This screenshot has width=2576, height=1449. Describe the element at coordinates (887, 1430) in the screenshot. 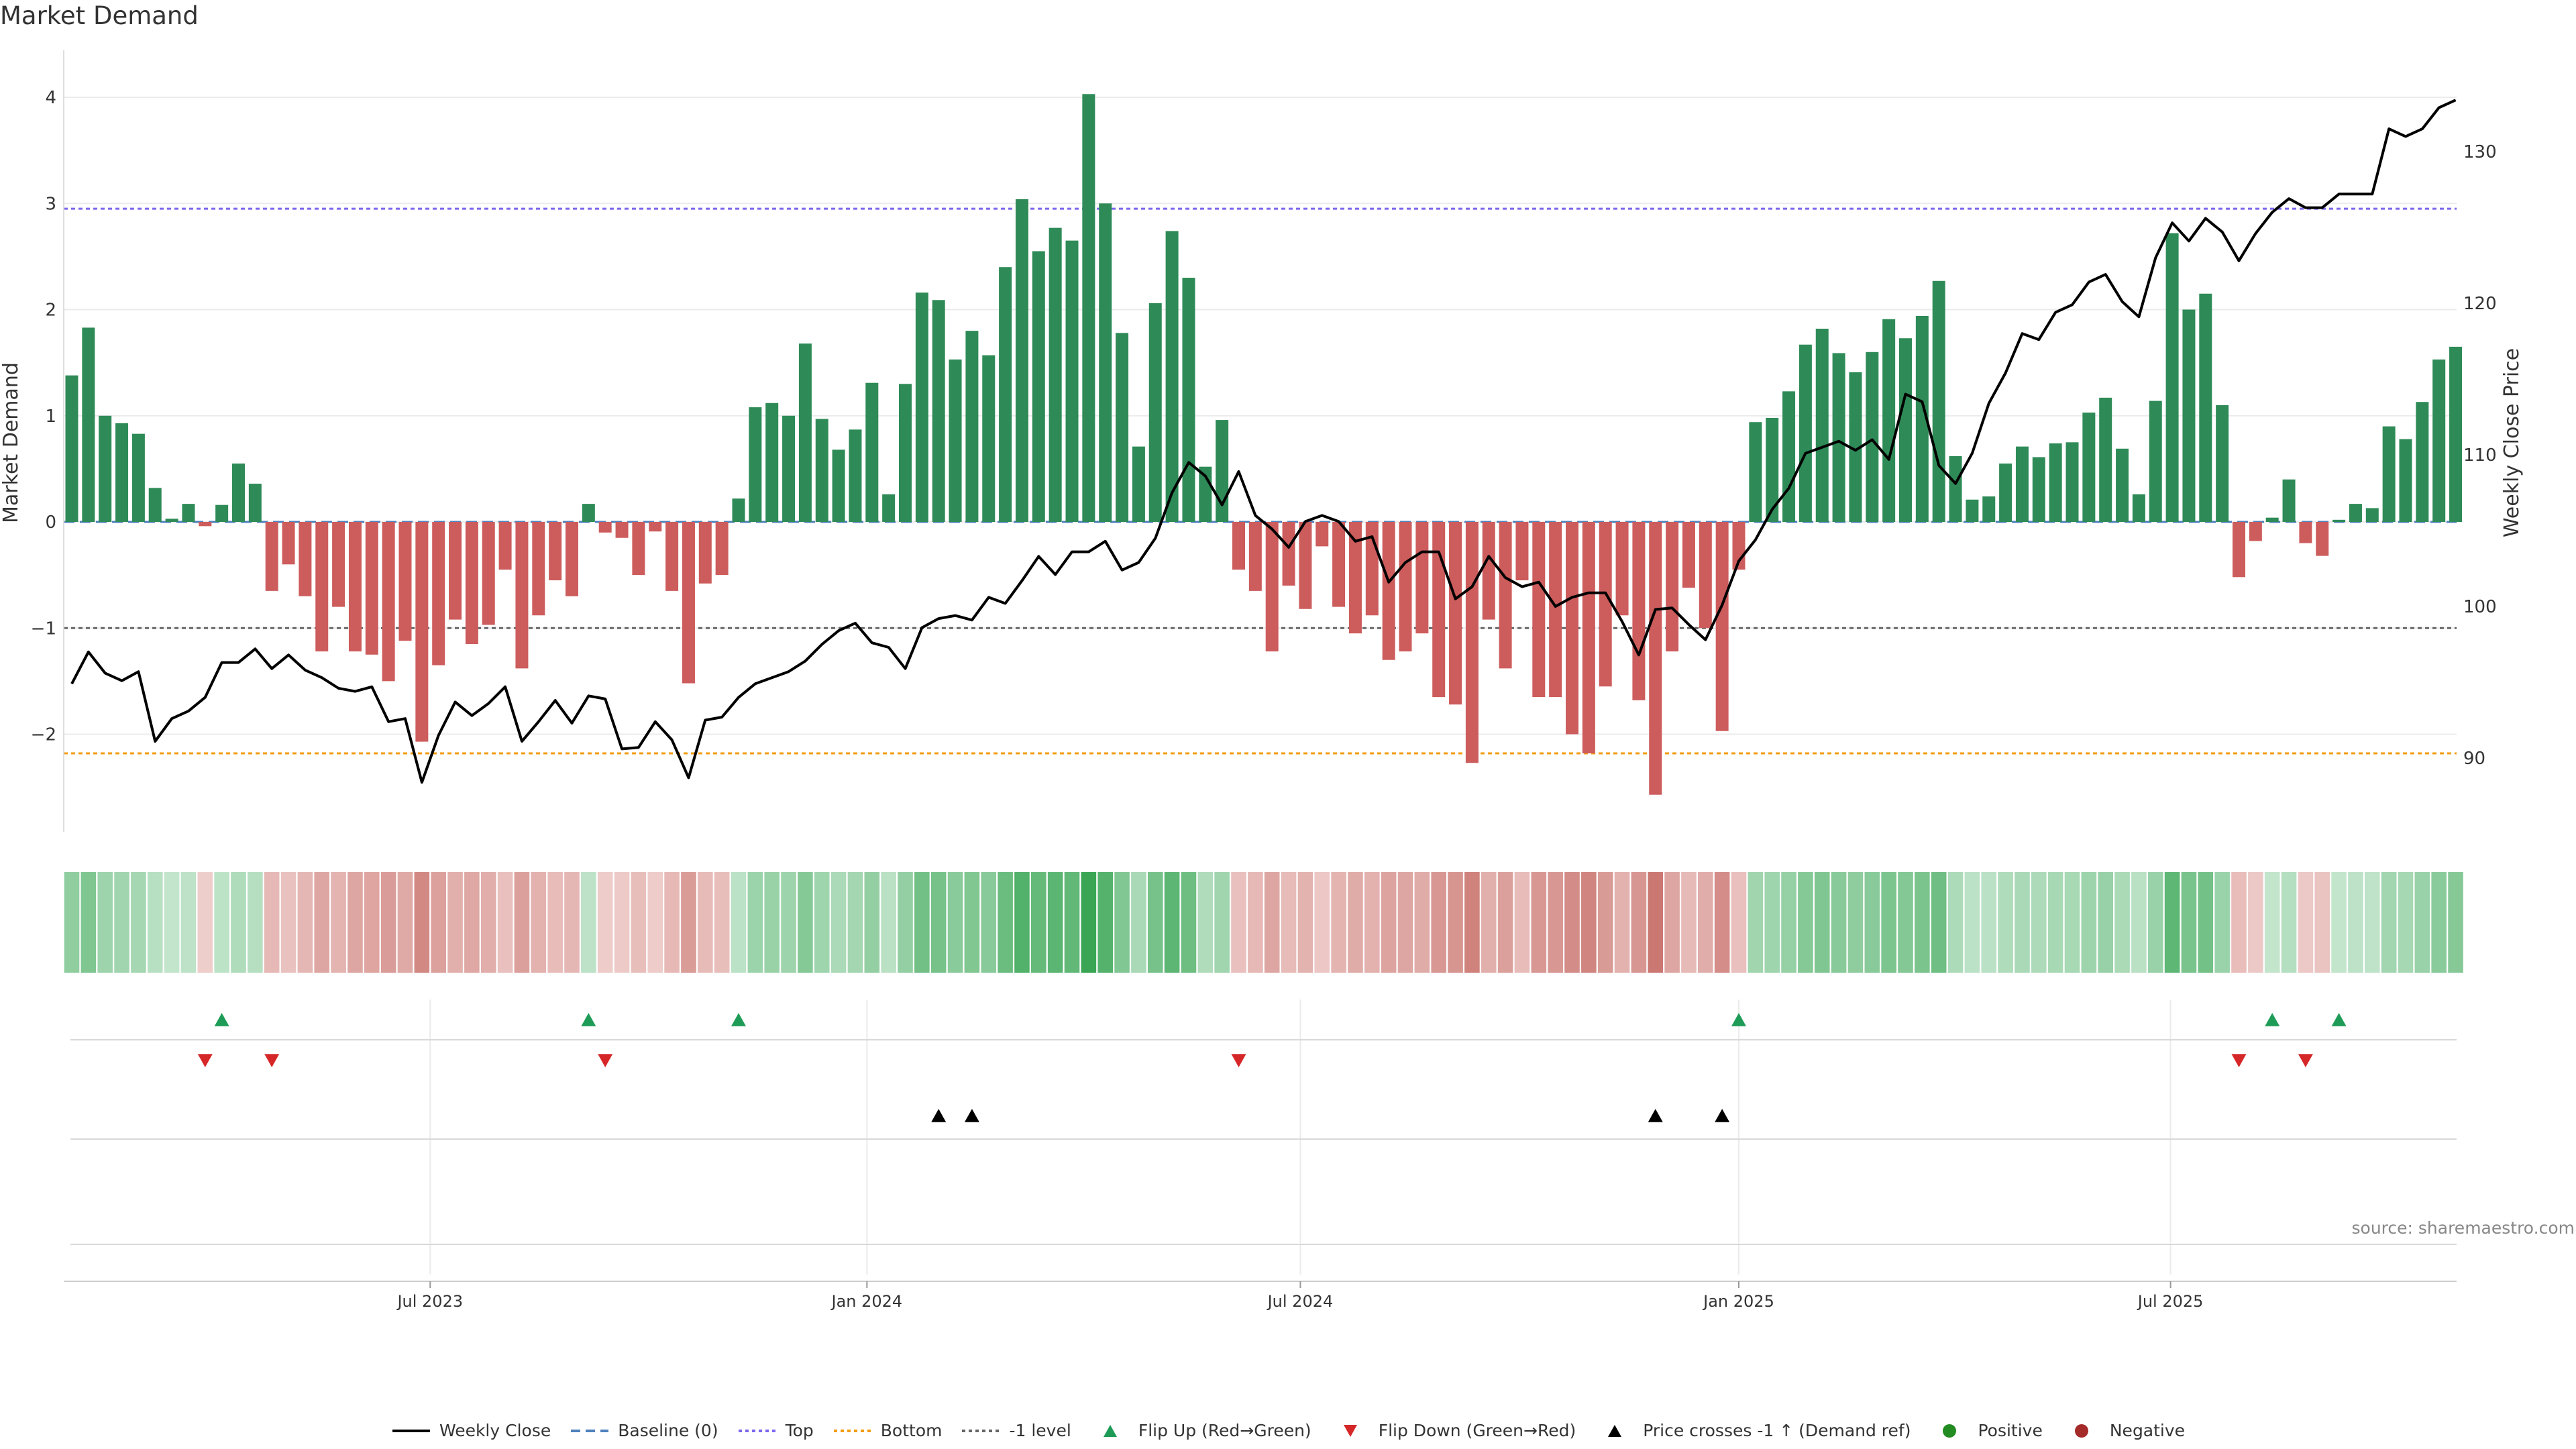

I see `legend-item: Bottom` at that location.